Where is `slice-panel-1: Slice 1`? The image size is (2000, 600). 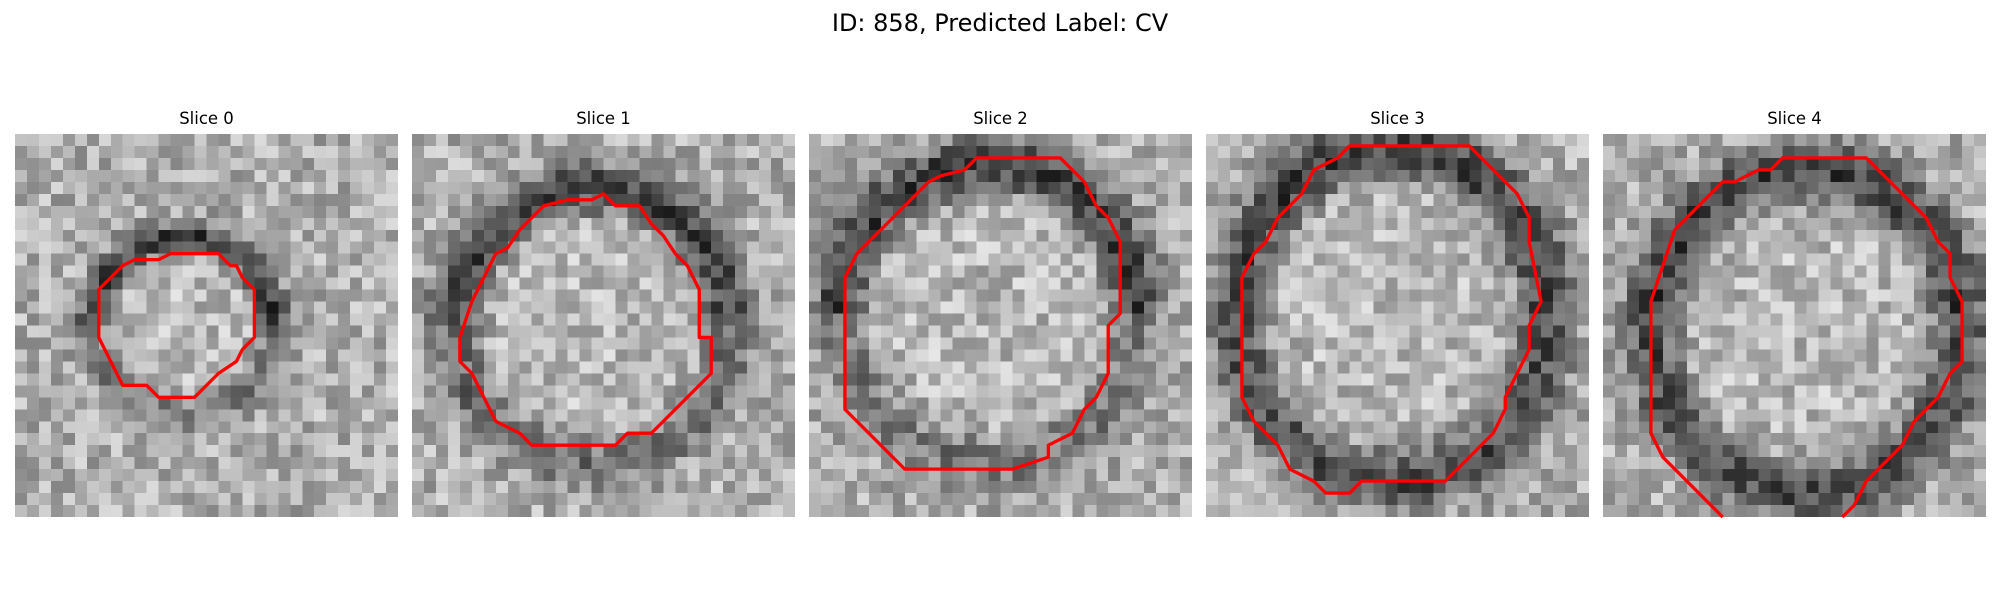 slice-panel-1: Slice 1 is located at coordinates (603, 312).